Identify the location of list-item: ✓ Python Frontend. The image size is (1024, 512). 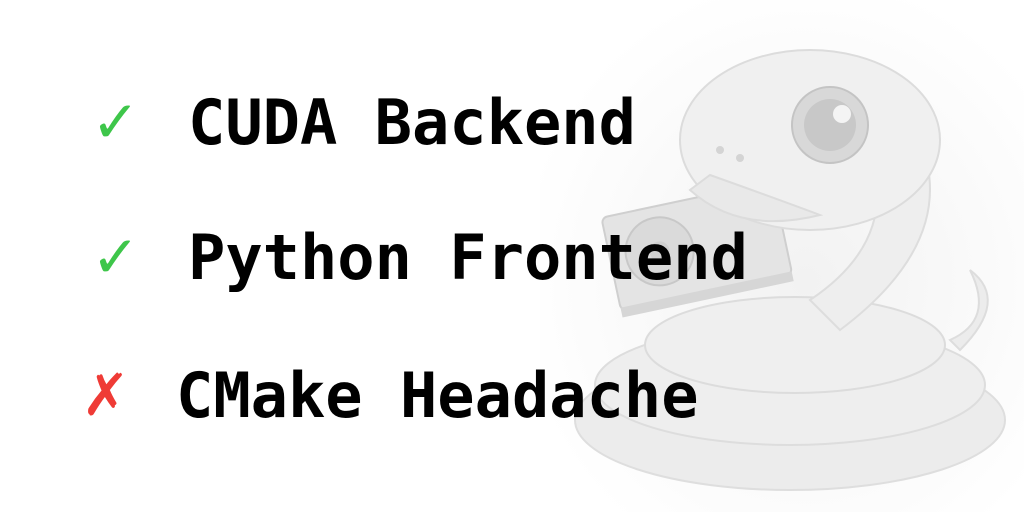
(374, 257).